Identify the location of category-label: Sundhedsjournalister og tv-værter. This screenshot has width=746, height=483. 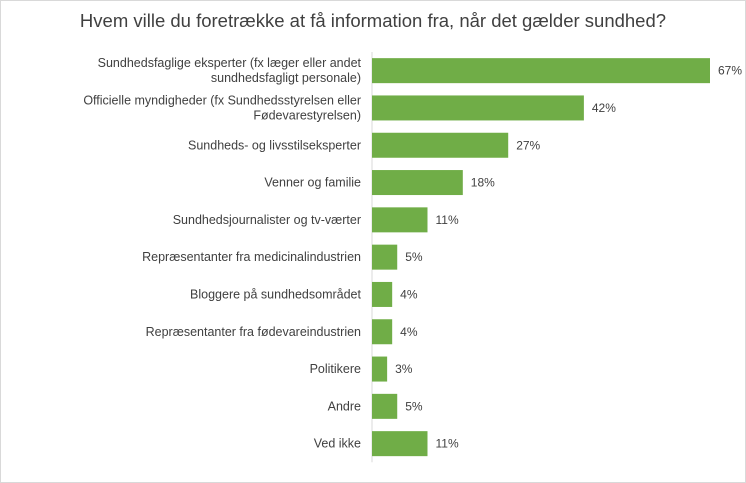
(267, 220).